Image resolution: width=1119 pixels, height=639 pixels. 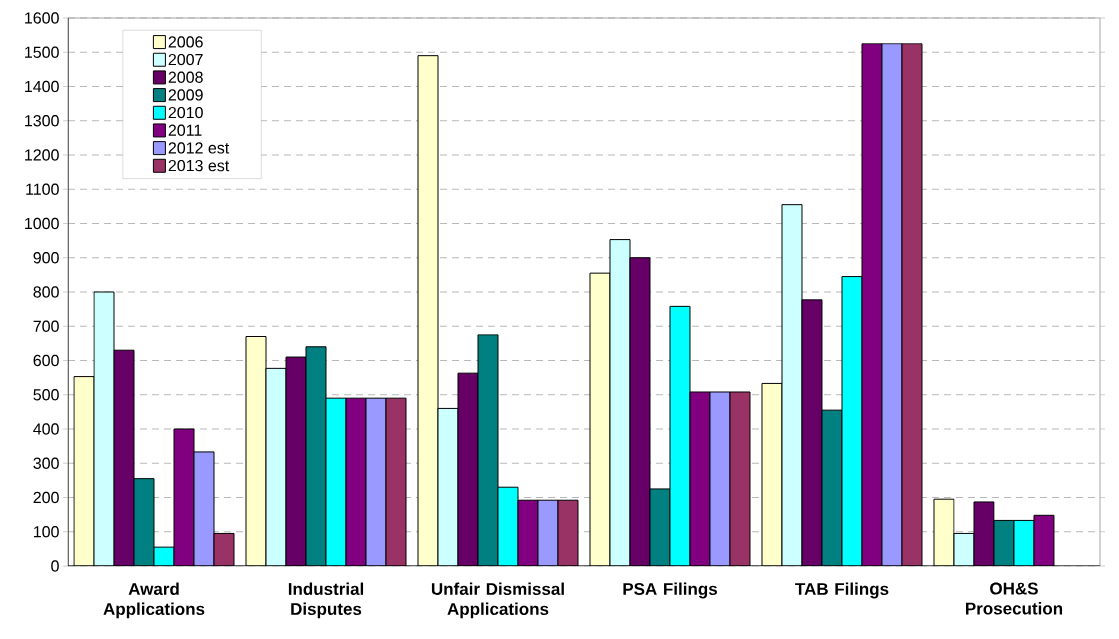 I want to click on y-tick-label: 600, so click(x=46, y=360).